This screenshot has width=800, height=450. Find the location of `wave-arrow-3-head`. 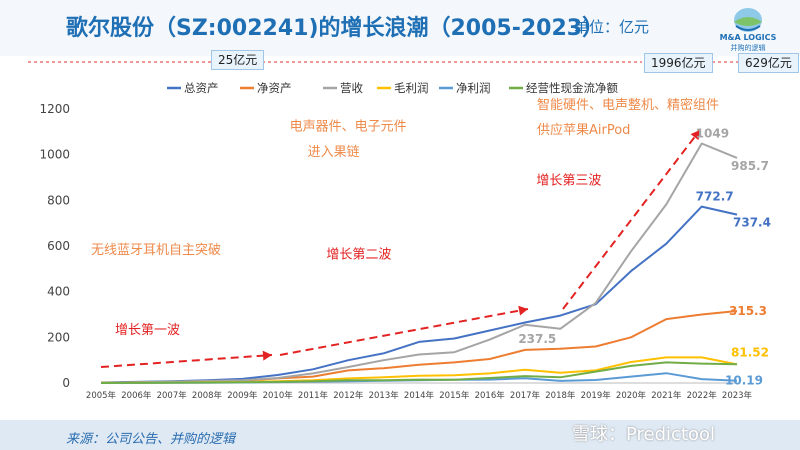

wave-arrow-3-head is located at coordinates (695, 135).